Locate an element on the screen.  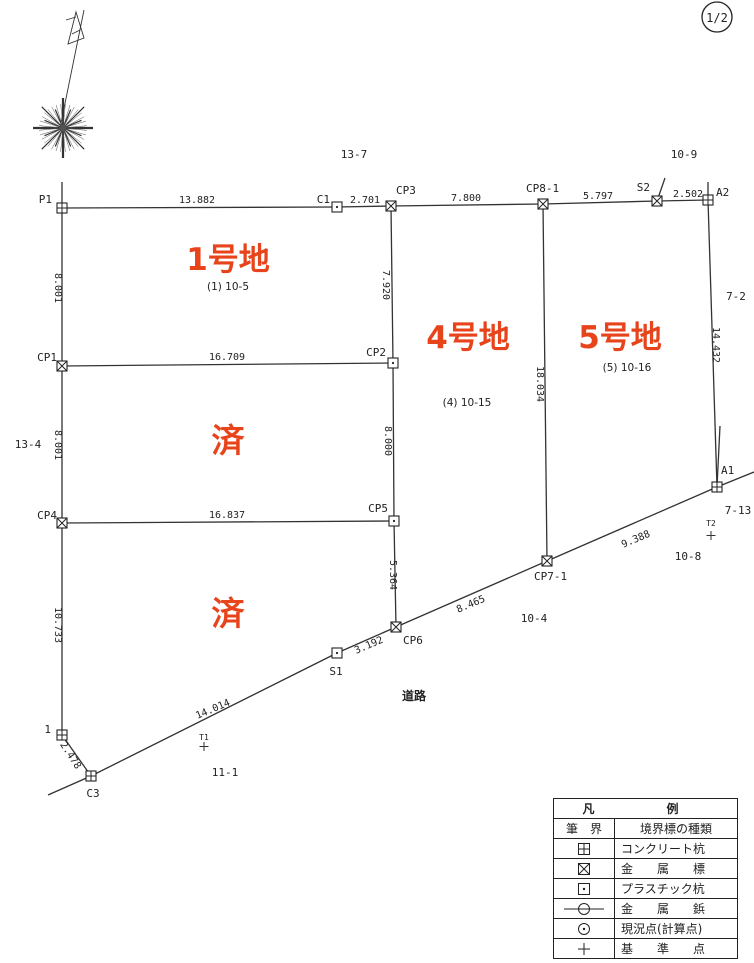
north-arrow-icon is located at coordinates (63, 83).